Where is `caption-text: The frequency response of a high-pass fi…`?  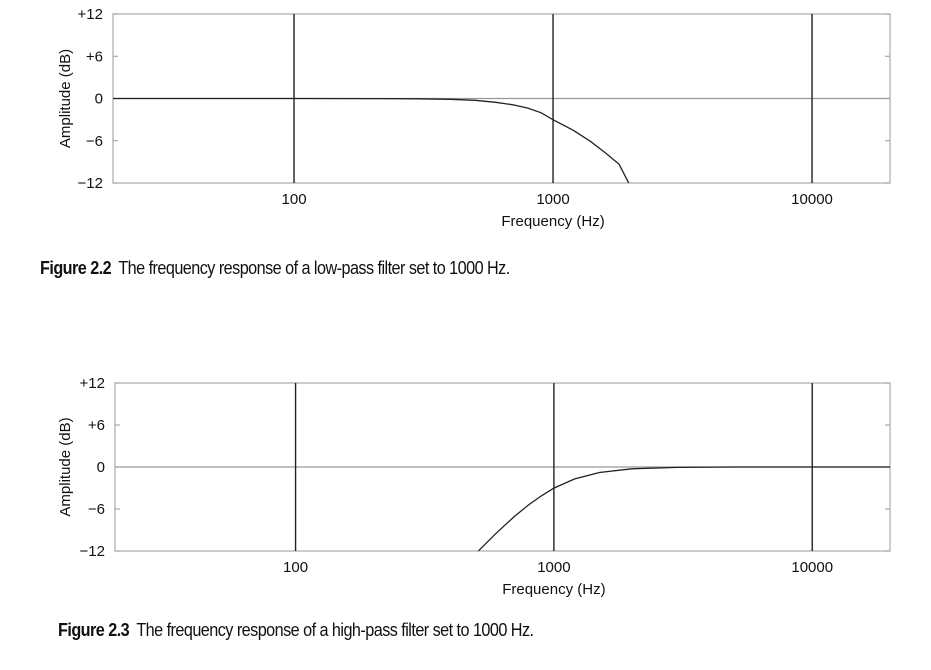 caption-text: The frequency response of a high-pass fi… is located at coordinates (335, 630).